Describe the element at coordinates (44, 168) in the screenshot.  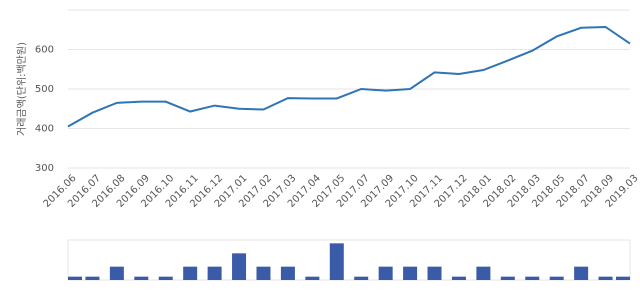
I see `y-tick-label: 300` at that location.